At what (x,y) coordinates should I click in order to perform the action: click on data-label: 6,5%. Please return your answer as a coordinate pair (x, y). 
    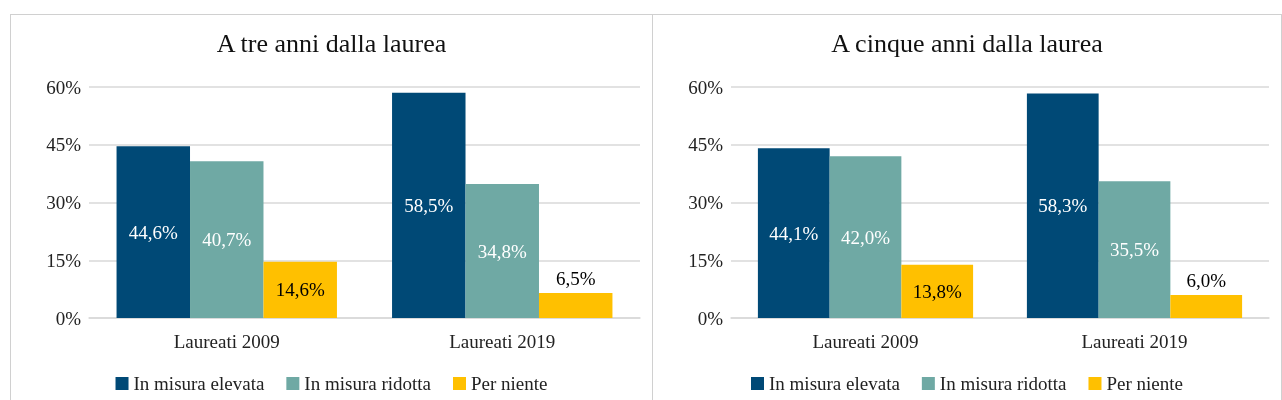
    Looking at the image, I should click on (575, 278).